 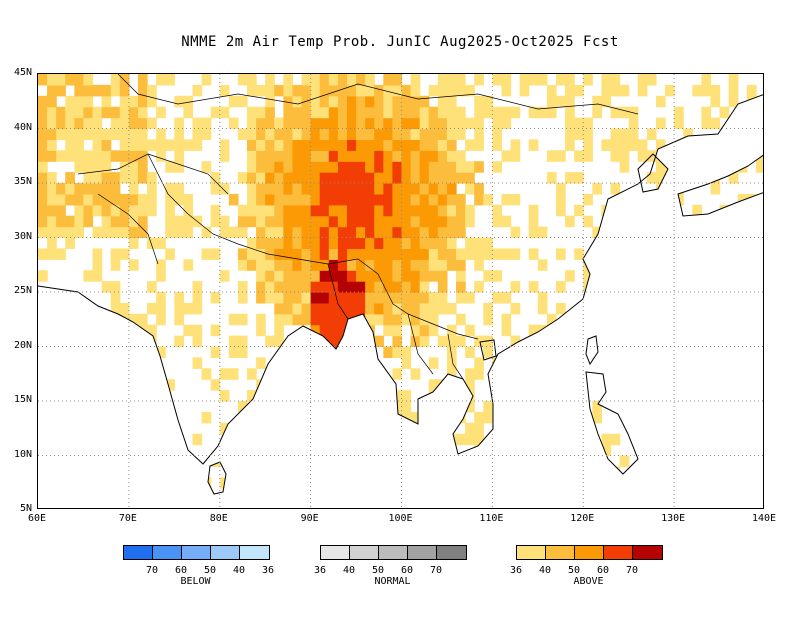 What do you see at coordinates (22, 290) in the screenshot?
I see `latitude-label: 25N` at bounding box center [22, 290].